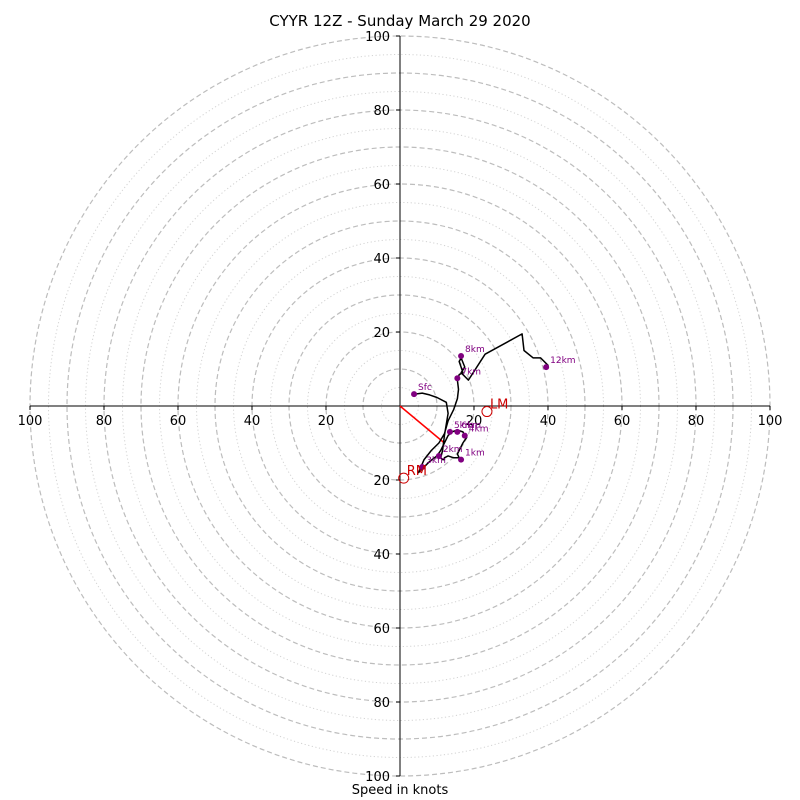 The height and width of the screenshot is (800, 800). Describe the element at coordinates (453, 450) in the screenshot. I see `height-marker-label: 2km` at that location.